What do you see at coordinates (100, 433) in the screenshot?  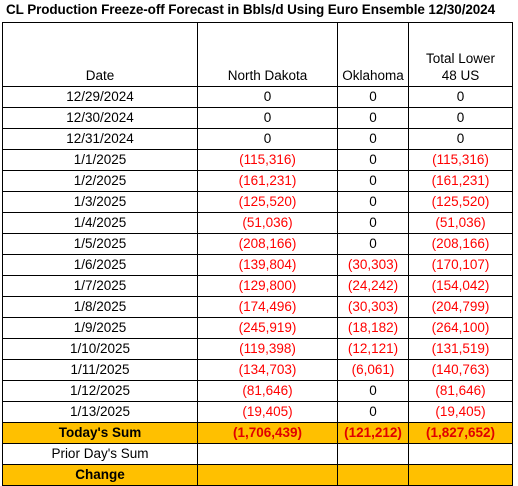 I see `todays-sum-label: Today's Sum` at bounding box center [100, 433].